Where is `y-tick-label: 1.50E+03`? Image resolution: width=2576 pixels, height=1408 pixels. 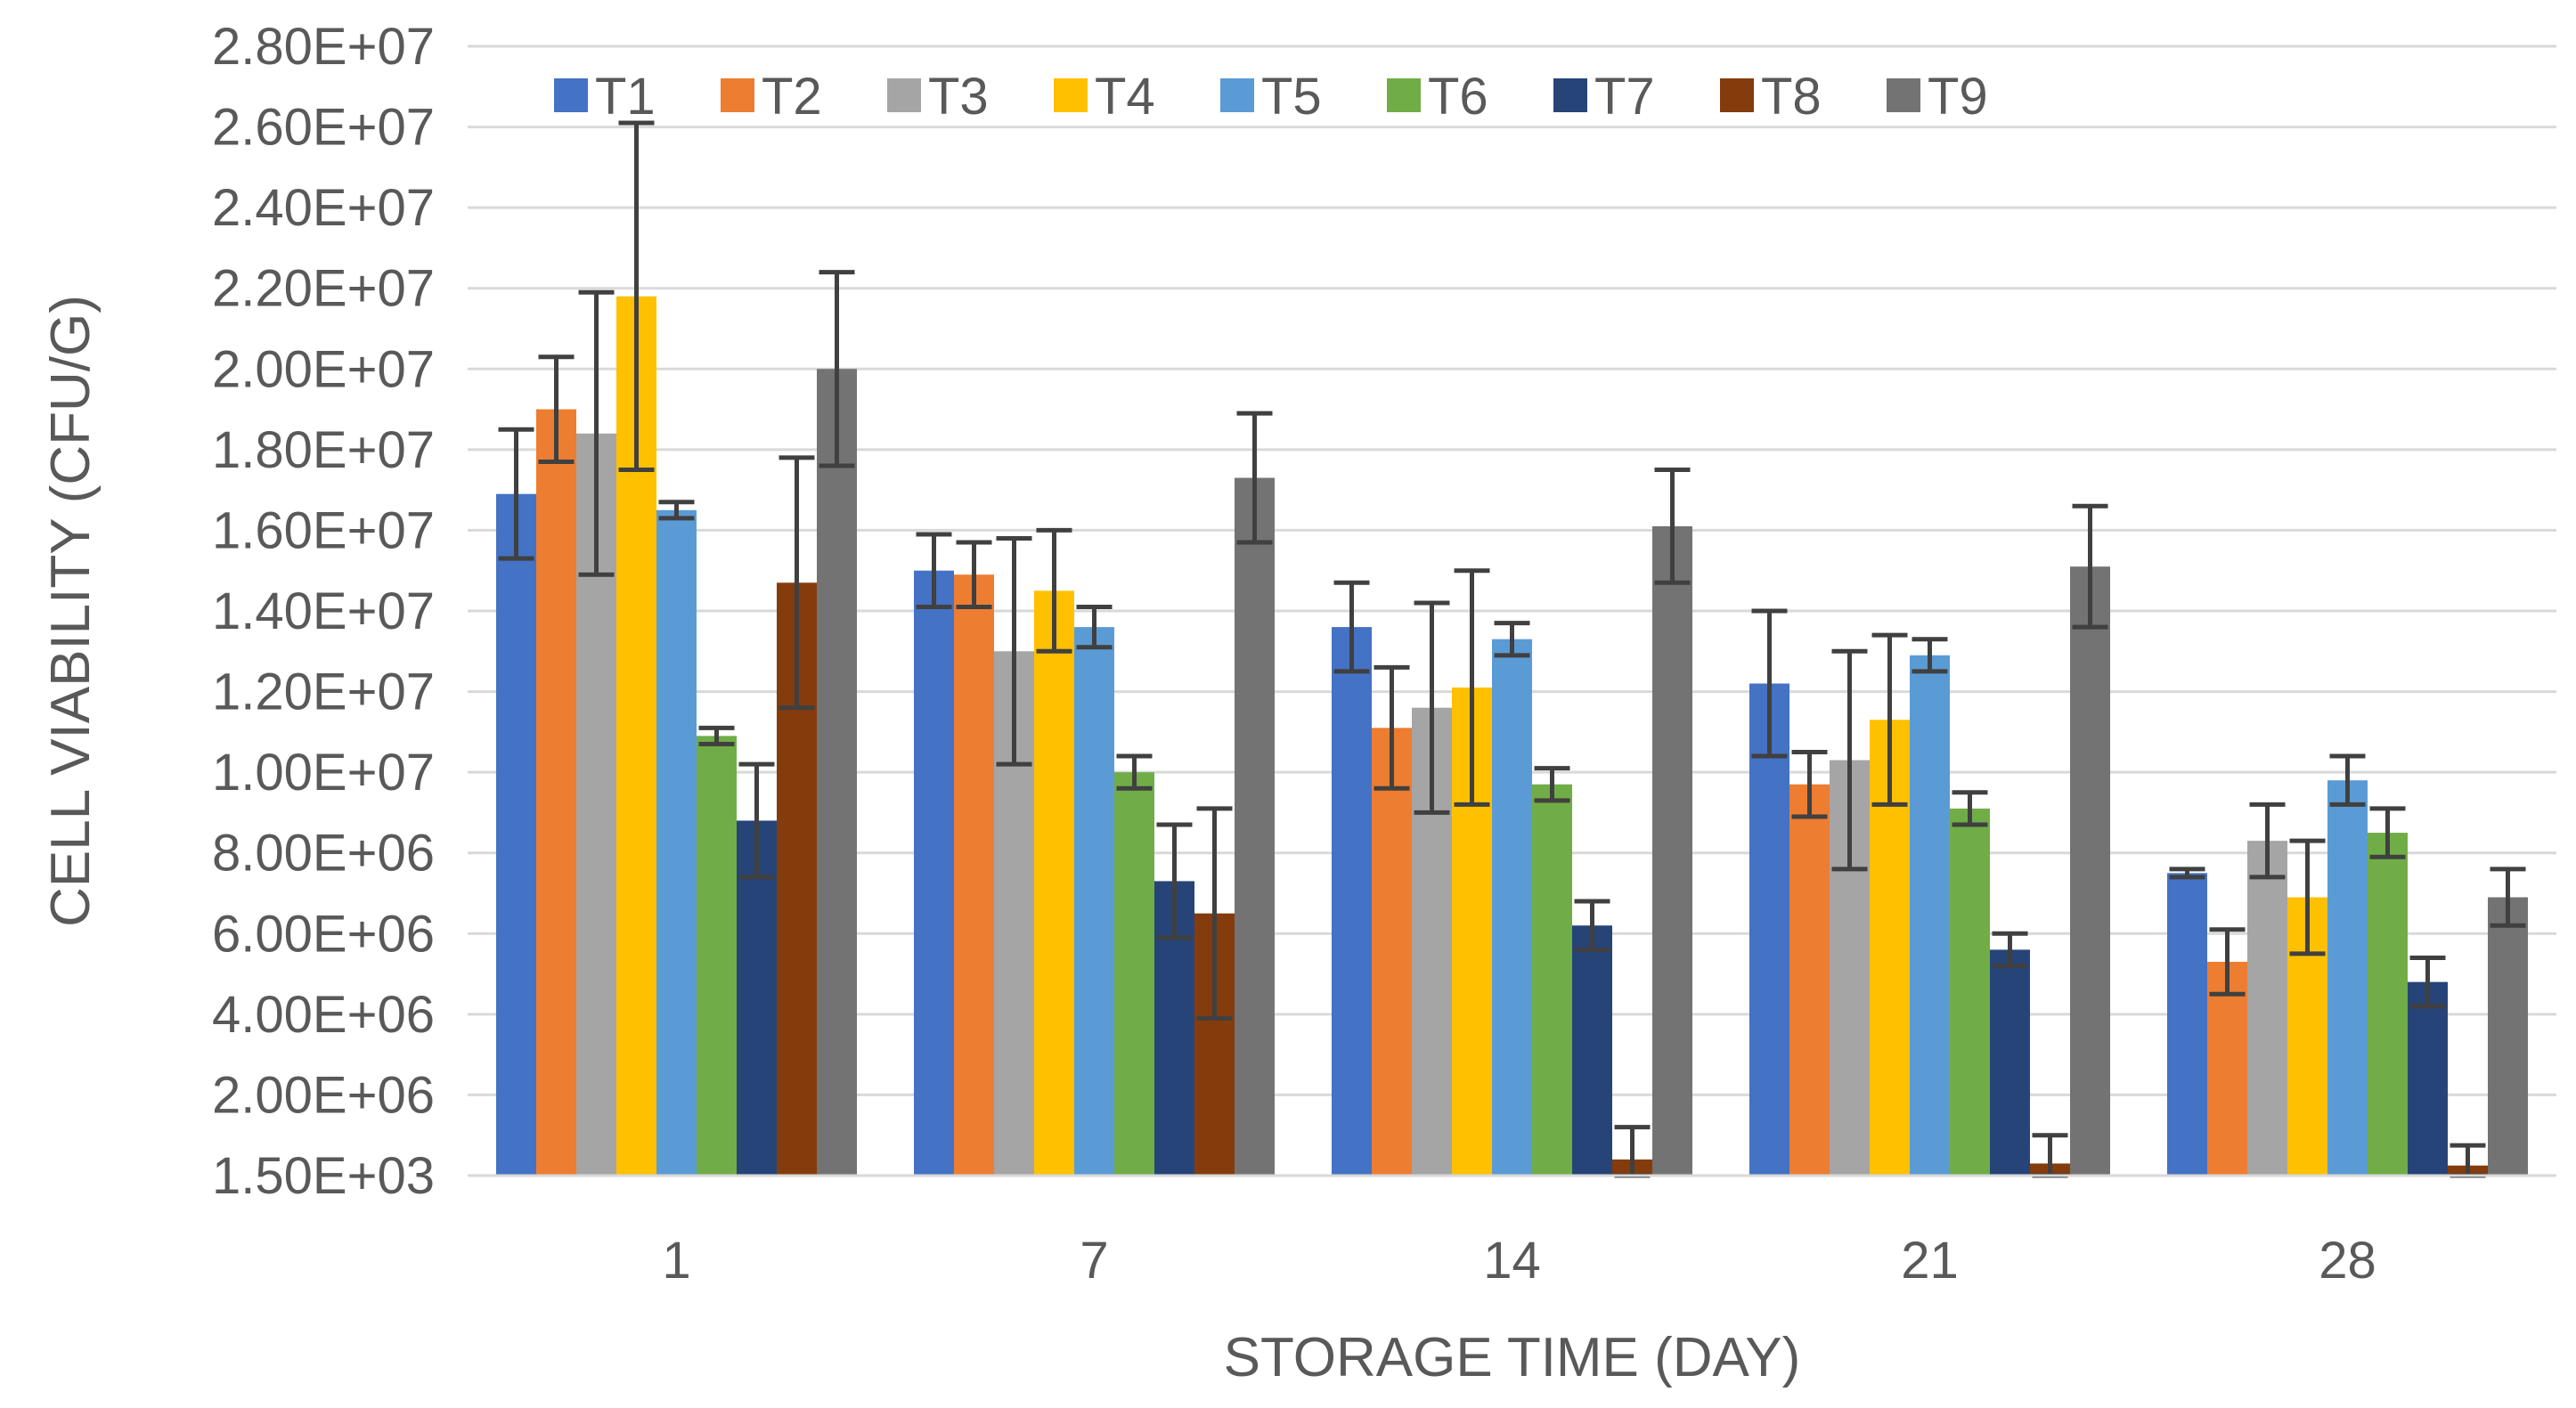 y-tick-label: 1.50E+03 is located at coordinates (323, 1176).